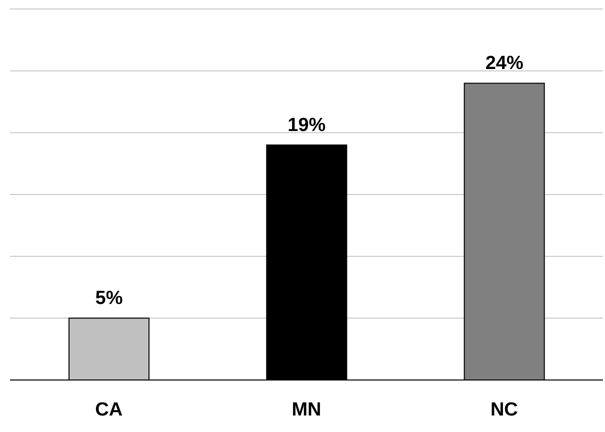 The height and width of the screenshot is (432, 605). Describe the element at coordinates (109, 299) in the screenshot. I see `data-label: 5%` at that location.